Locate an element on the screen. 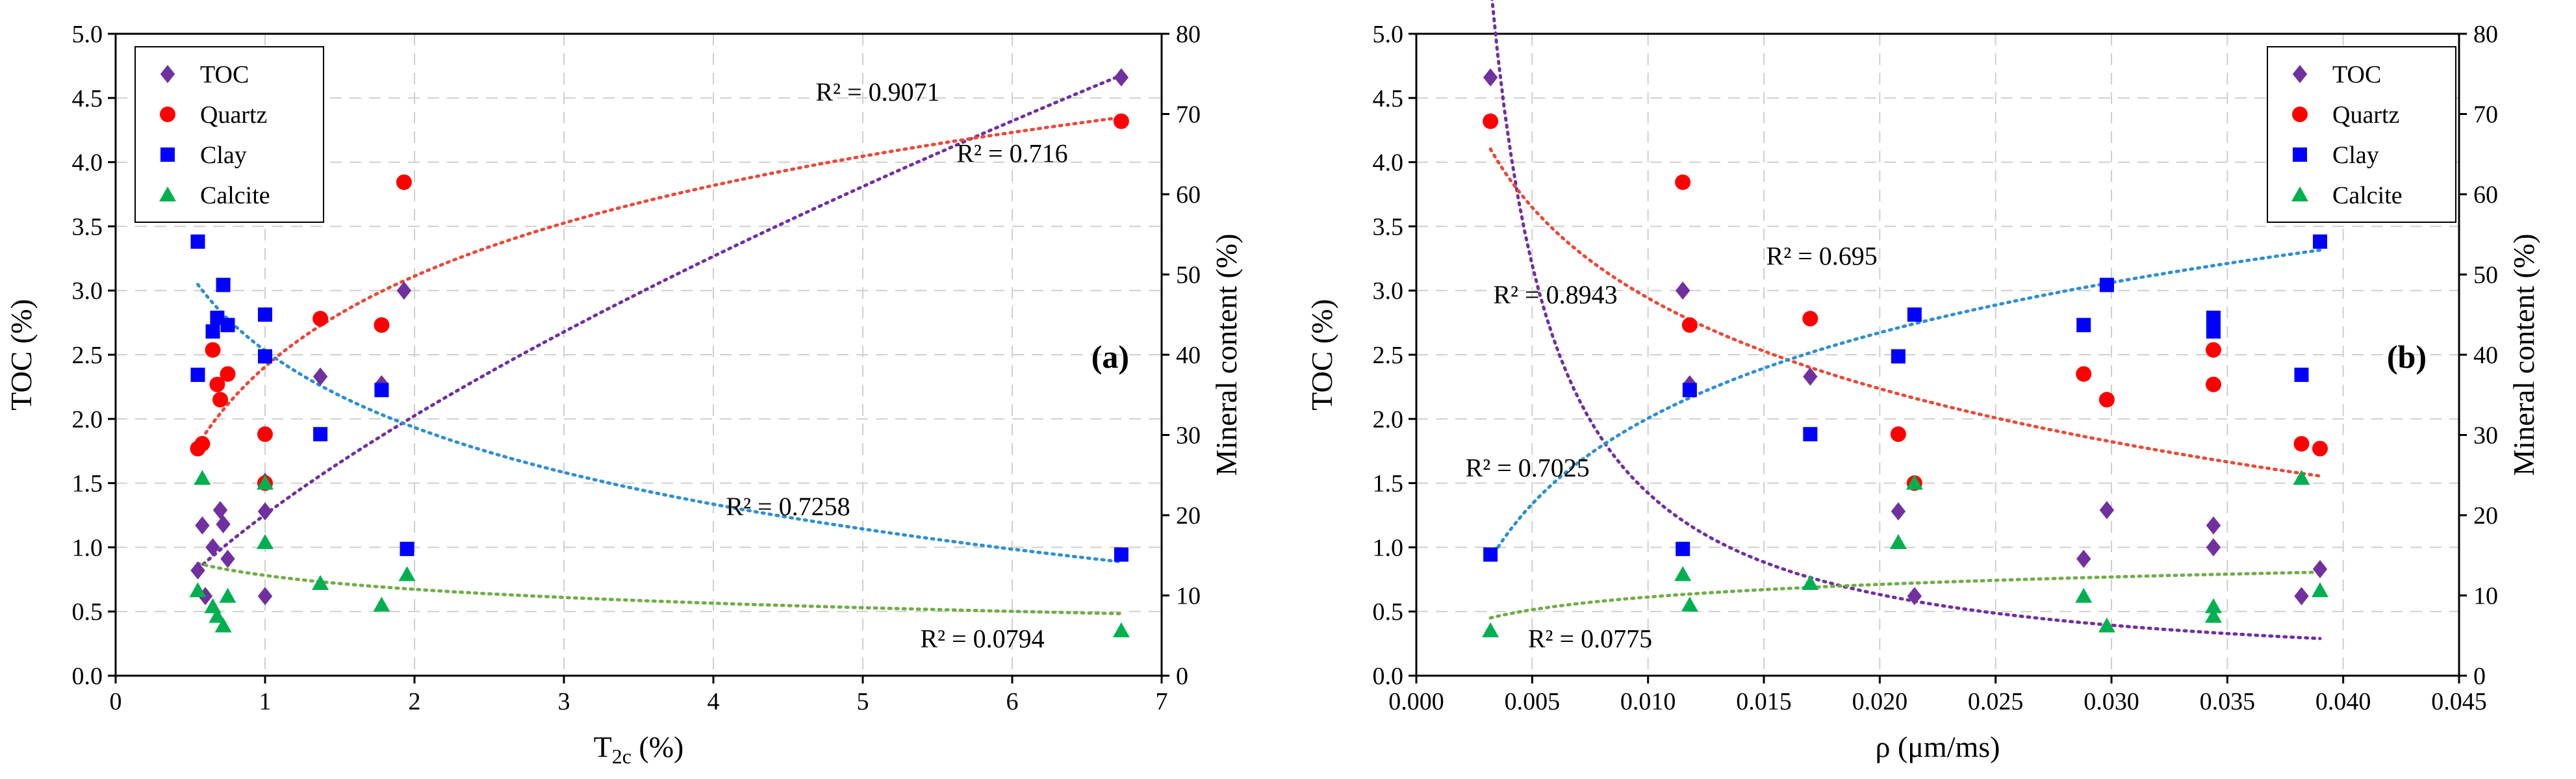  legend-marker-calcite is located at coordinates (2299, 194).